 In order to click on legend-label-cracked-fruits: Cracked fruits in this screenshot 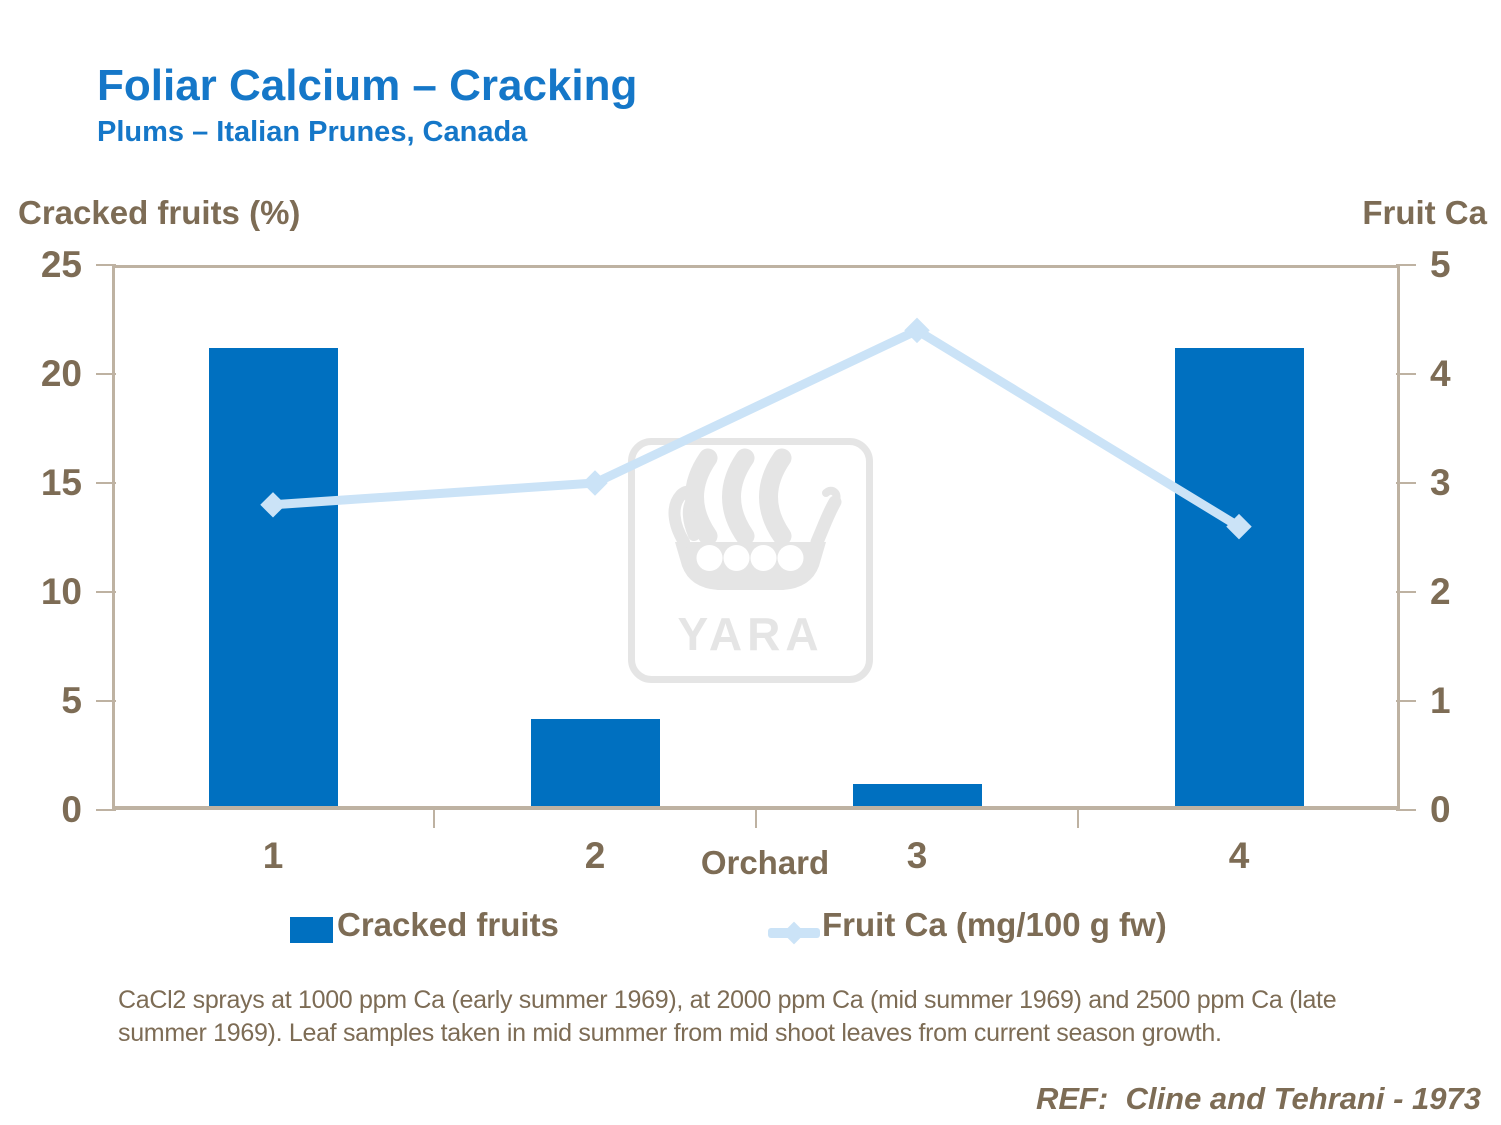, I will do `click(448, 924)`.